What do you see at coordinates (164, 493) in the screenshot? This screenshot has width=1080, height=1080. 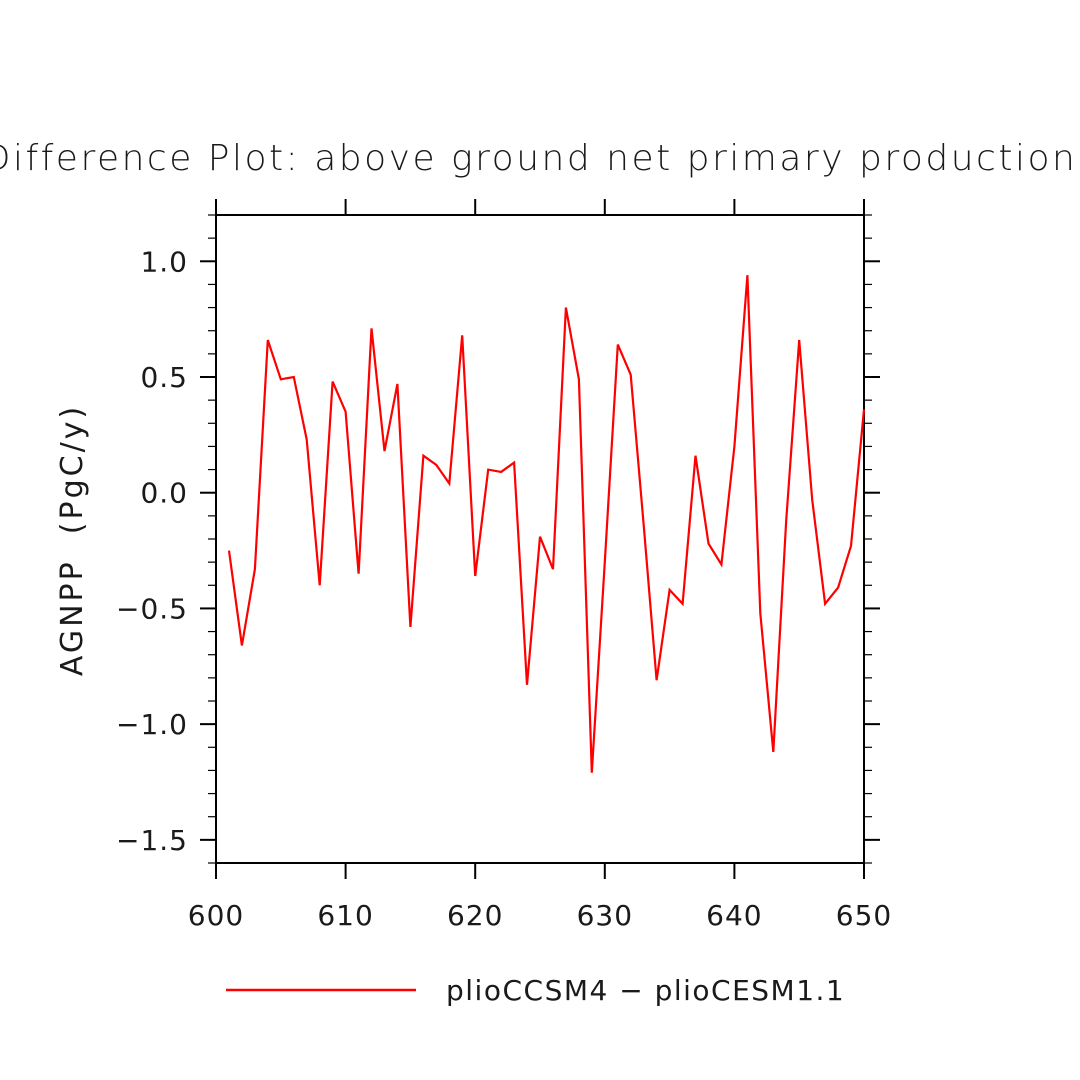 I see `y-tick-label: 0.0` at bounding box center [164, 493].